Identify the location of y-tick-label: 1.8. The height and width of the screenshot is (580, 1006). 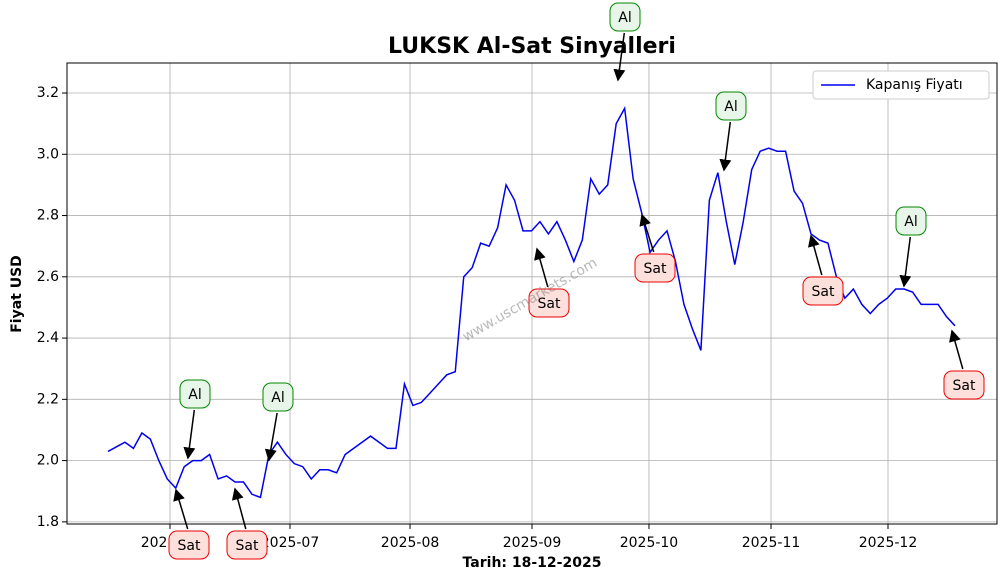
(48, 522).